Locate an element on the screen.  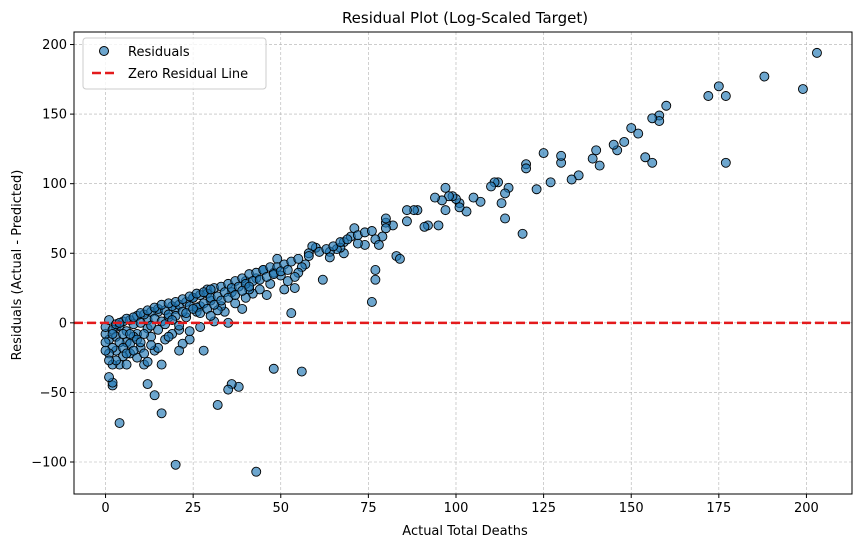
x-tick-label: 0 is located at coordinates (105, 508).